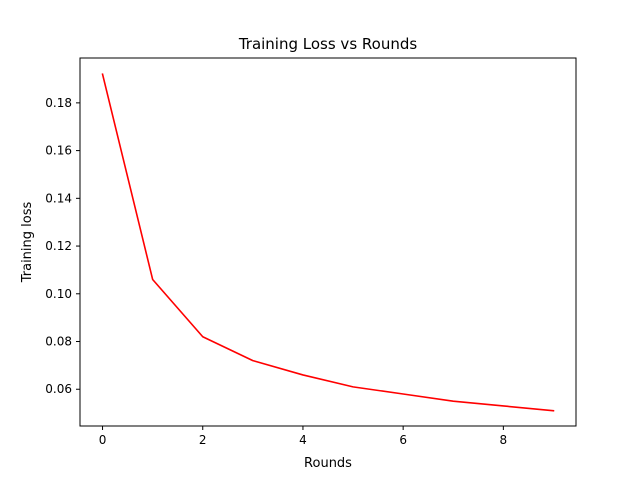 This screenshot has width=640, height=484. Describe the element at coordinates (58, 151) in the screenshot. I see `y-tick-label: 0.16` at that location.